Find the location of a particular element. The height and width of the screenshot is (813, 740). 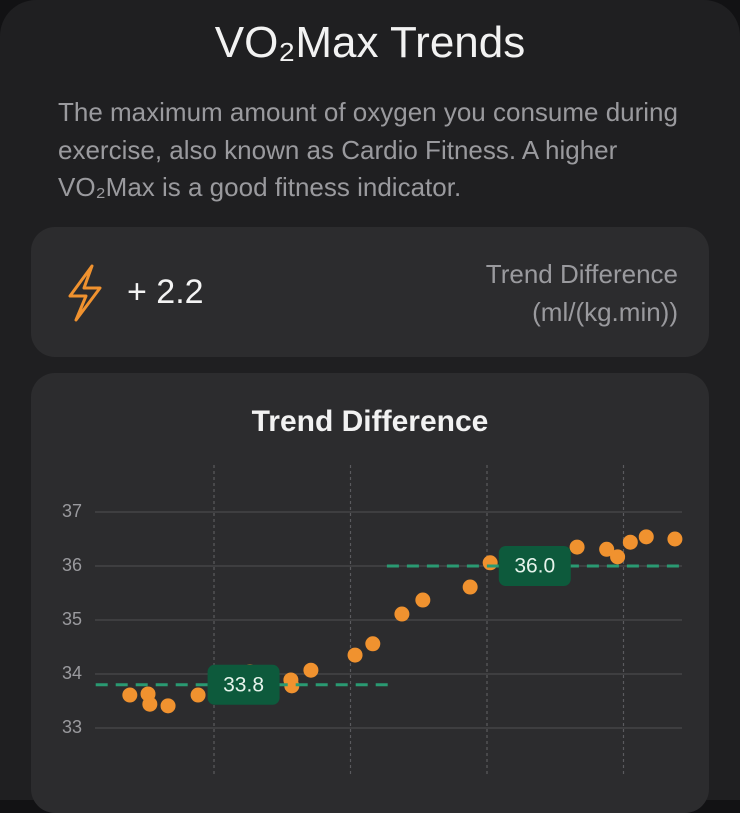

y-tick-label: 35 is located at coordinates (72, 619).